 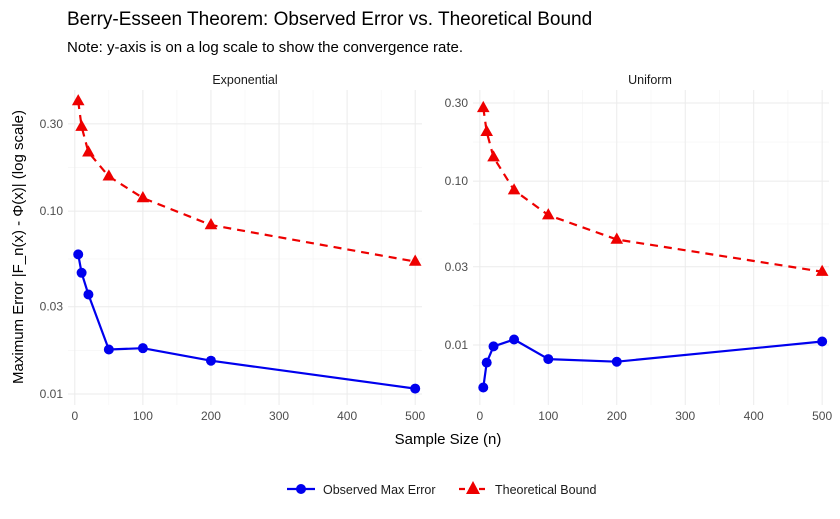 I want to click on legend-item-observed: Observed Max Error, so click(x=361, y=490).